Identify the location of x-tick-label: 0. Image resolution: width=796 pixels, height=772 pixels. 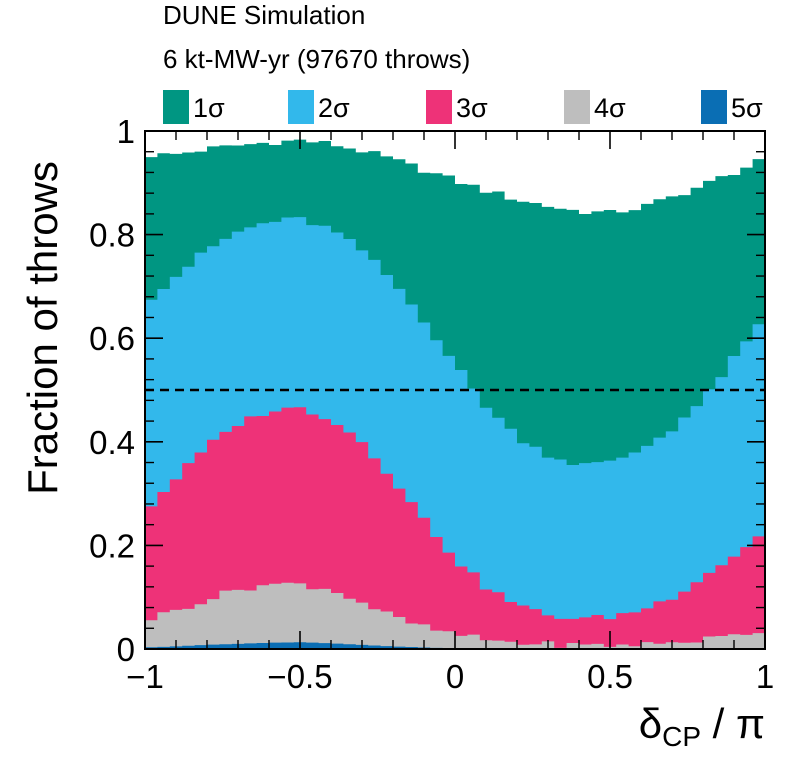
(455, 676).